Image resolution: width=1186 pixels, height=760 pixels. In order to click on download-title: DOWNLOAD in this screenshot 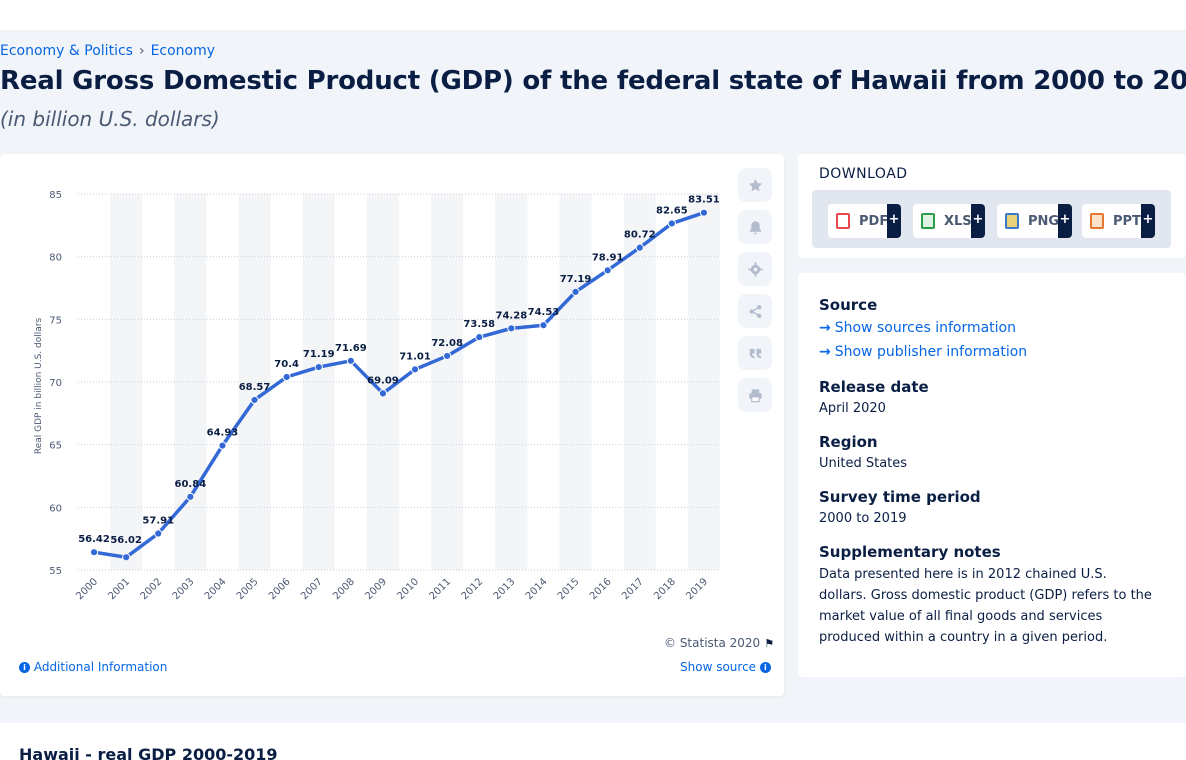, I will do `click(863, 174)`.